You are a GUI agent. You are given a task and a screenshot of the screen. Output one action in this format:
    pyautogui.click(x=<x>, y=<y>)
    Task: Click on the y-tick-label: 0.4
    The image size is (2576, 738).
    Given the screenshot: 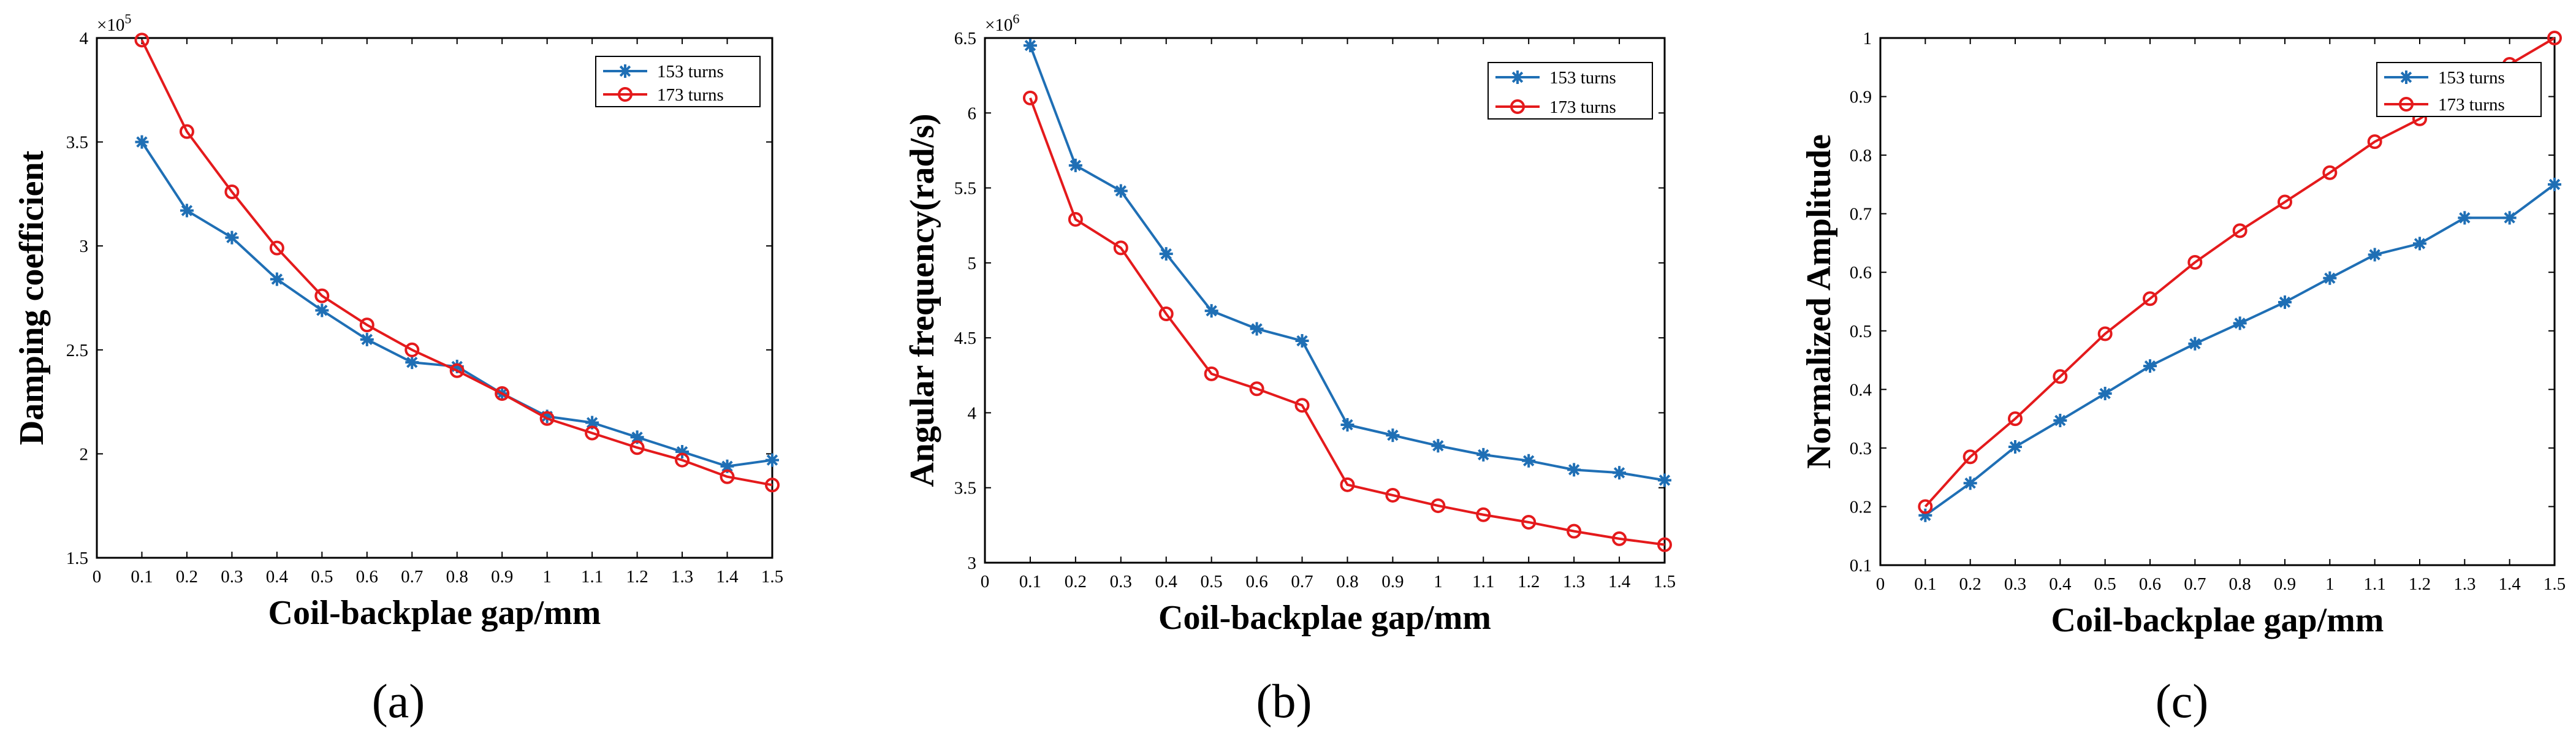 What is the action you would take?
    pyautogui.click(x=1861, y=390)
    